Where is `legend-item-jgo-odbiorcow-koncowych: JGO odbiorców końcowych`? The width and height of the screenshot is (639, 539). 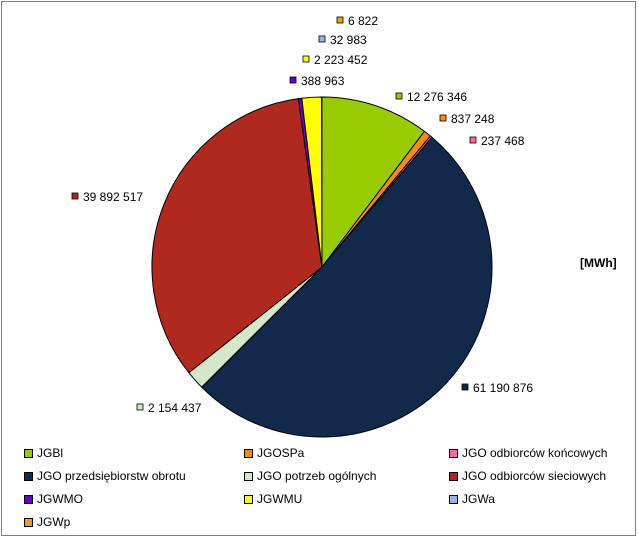 legend-item-jgo-odbiorcow-koncowych: JGO odbiorców końcowych is located at coordinates (528, 453).